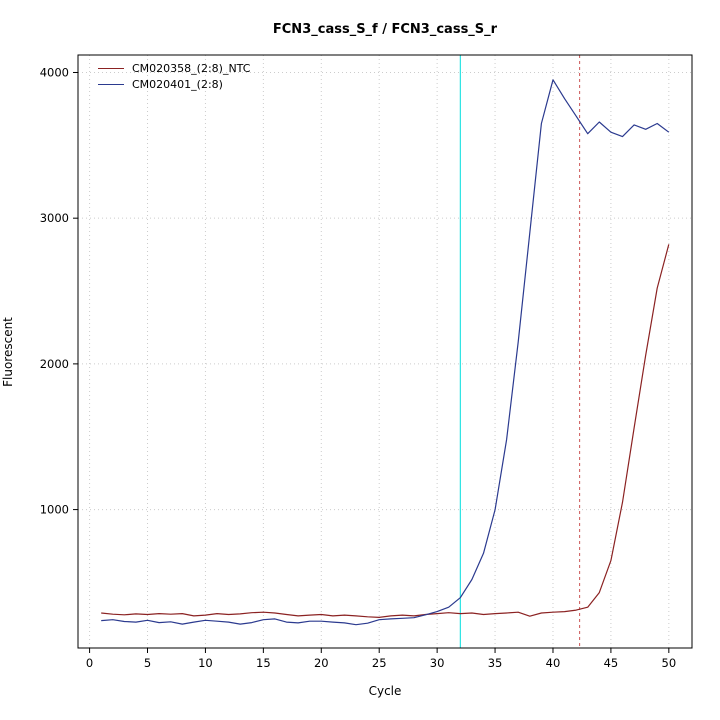 The image size is (720, 720). Describe the element at coordinates (379, 663) in the screenshot. I see `x-tick-label: 25` at that location.